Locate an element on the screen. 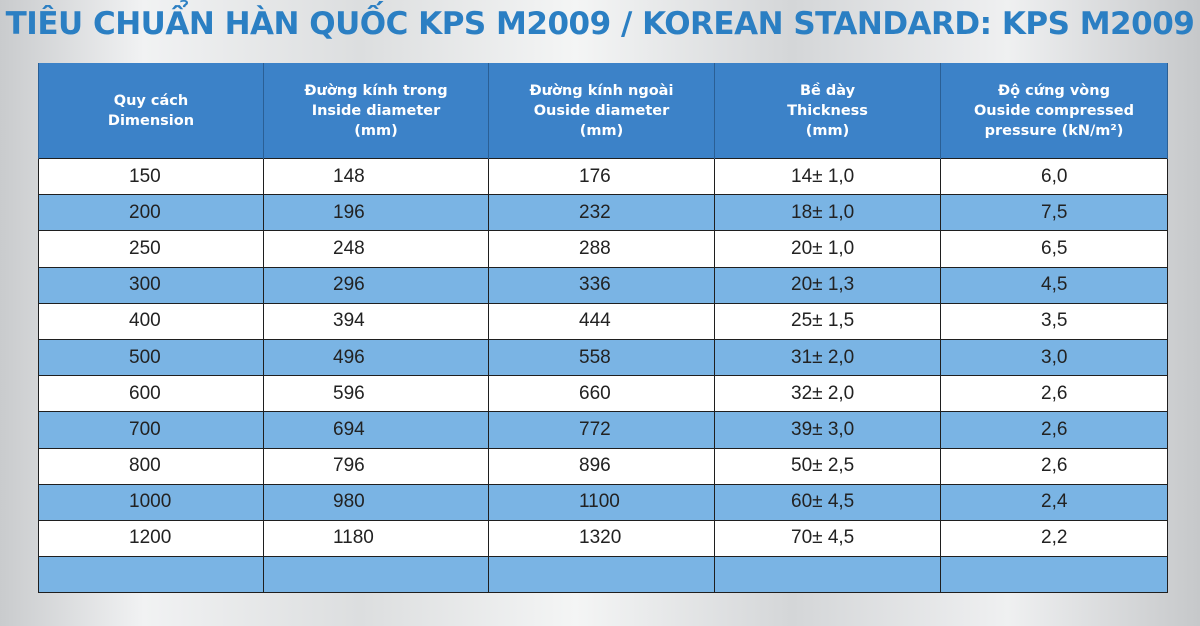  table-row: 1200 1180 1320 70± 4,5 2,2 is located at coordinates (603, 538).